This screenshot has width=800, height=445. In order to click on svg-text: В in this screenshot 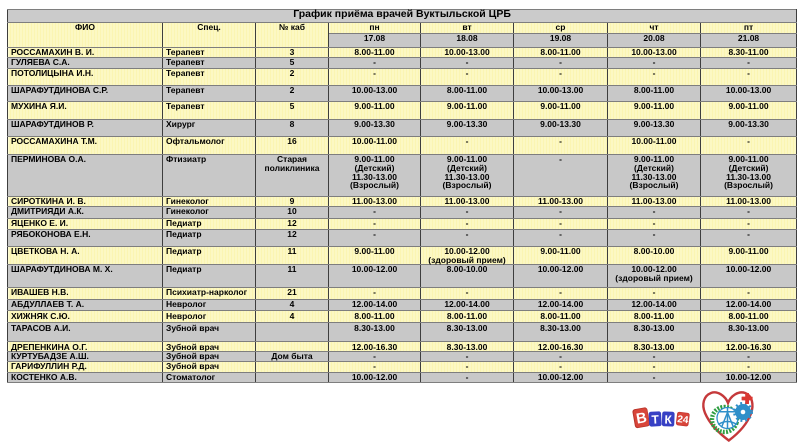, I will do `click(641, 419)`.